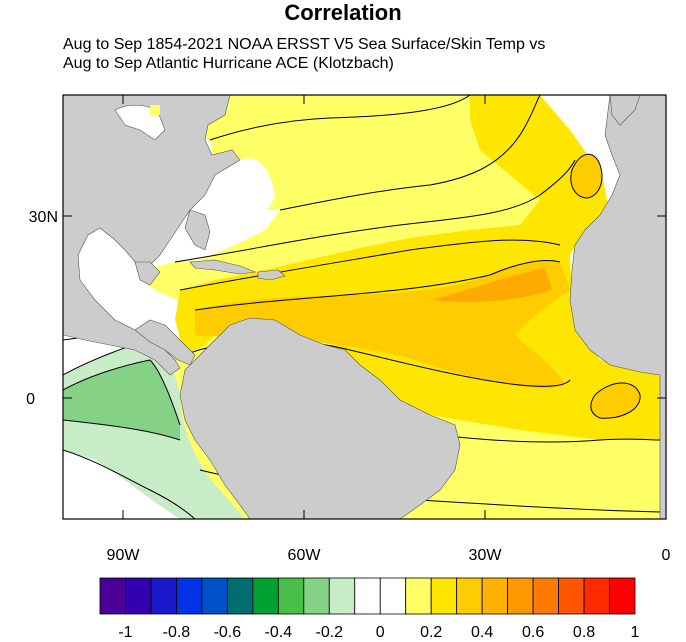 This screenshot has height=642, width=686. What do you see at coordinates (491, 285) in the screenshot?
I see `correlation-area-0.5` at bounding box center [491, 285].